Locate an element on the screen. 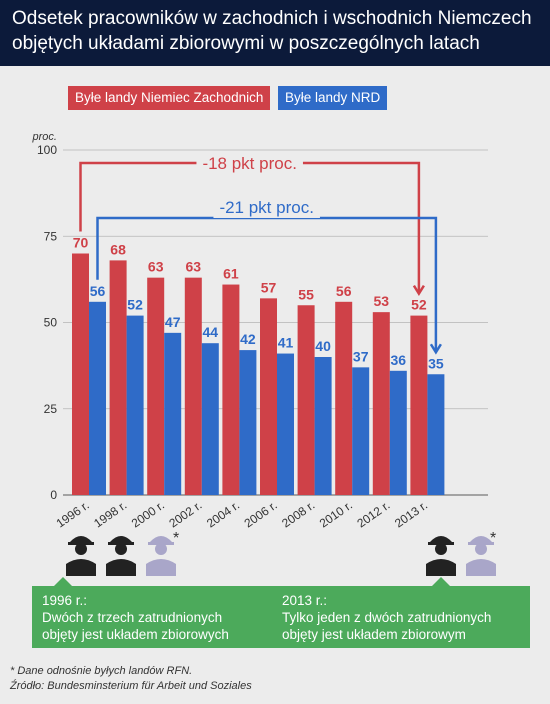 The height and width of the screenshot is (704, 550). annotation-east-bg is located at coordinates (266, 207).